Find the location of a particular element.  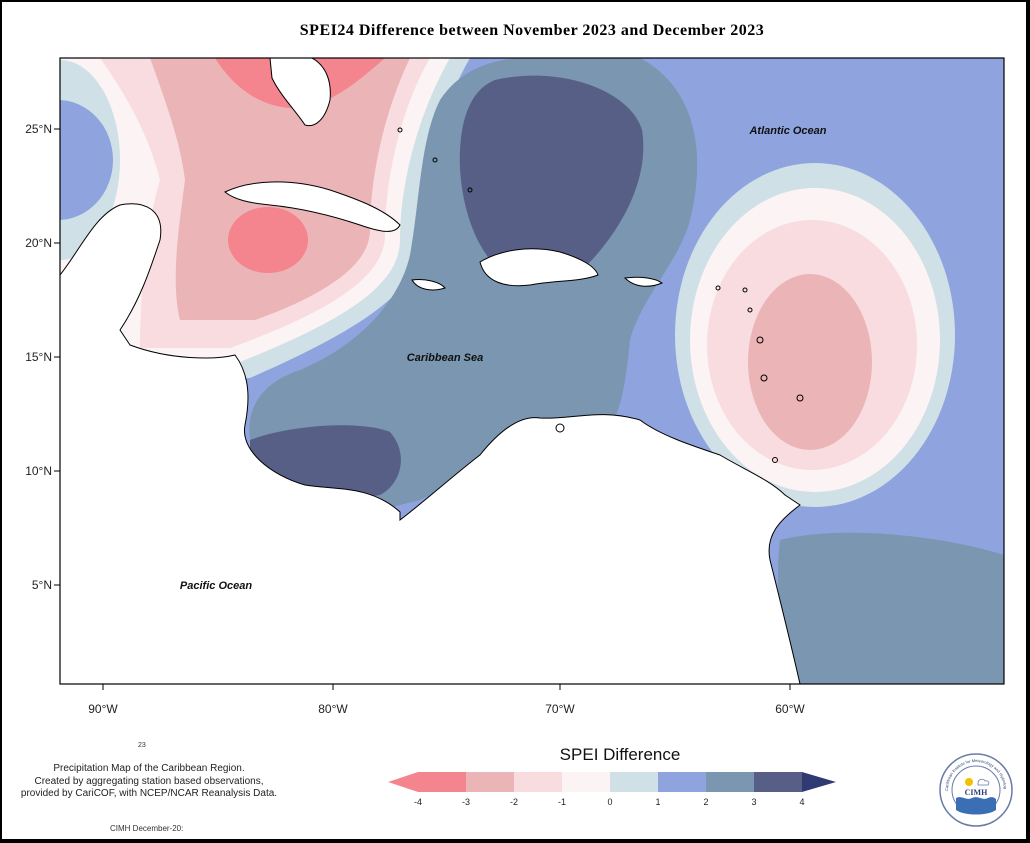

lat-tick-15: 15°N is located at coordinates (38, 357).